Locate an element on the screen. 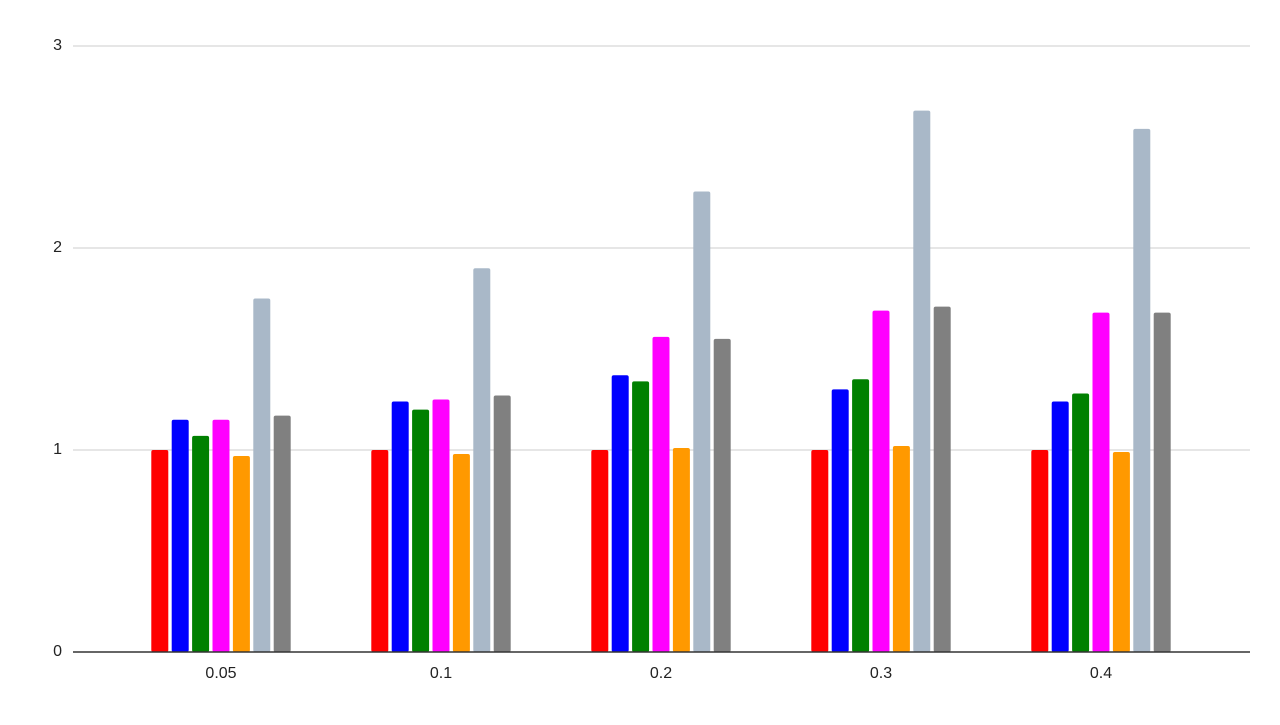  x-tick-label: 0.05 is located at coordinates (220, 673).